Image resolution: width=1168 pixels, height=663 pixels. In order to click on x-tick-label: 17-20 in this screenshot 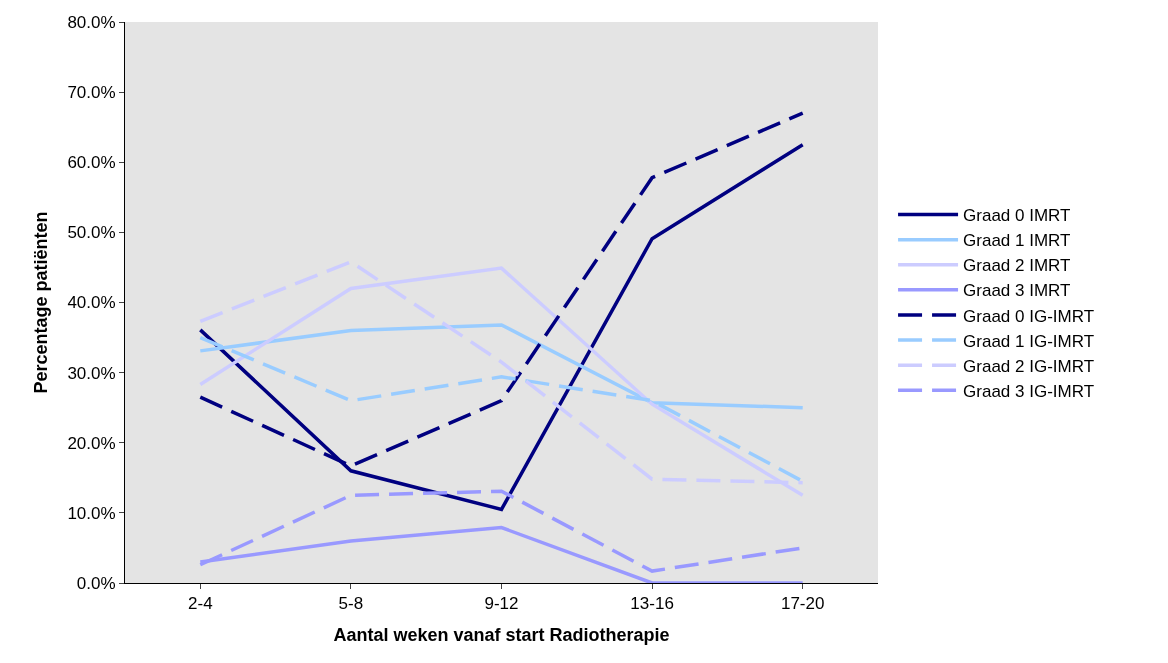, I will do `click(802, 604)`.